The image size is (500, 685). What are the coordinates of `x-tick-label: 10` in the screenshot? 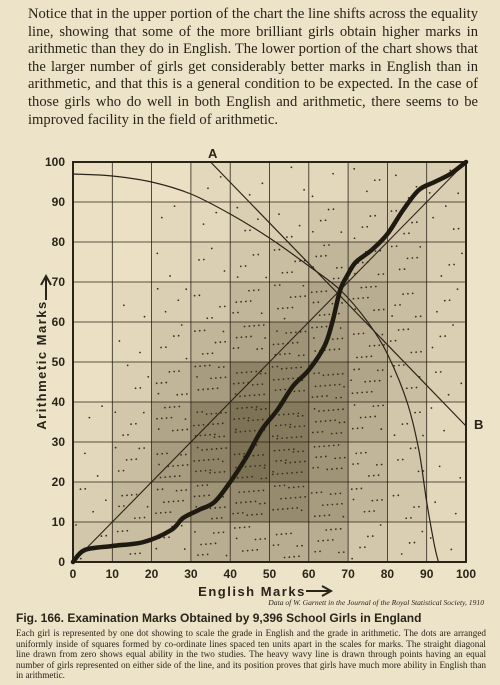 It's located at (113, 574).